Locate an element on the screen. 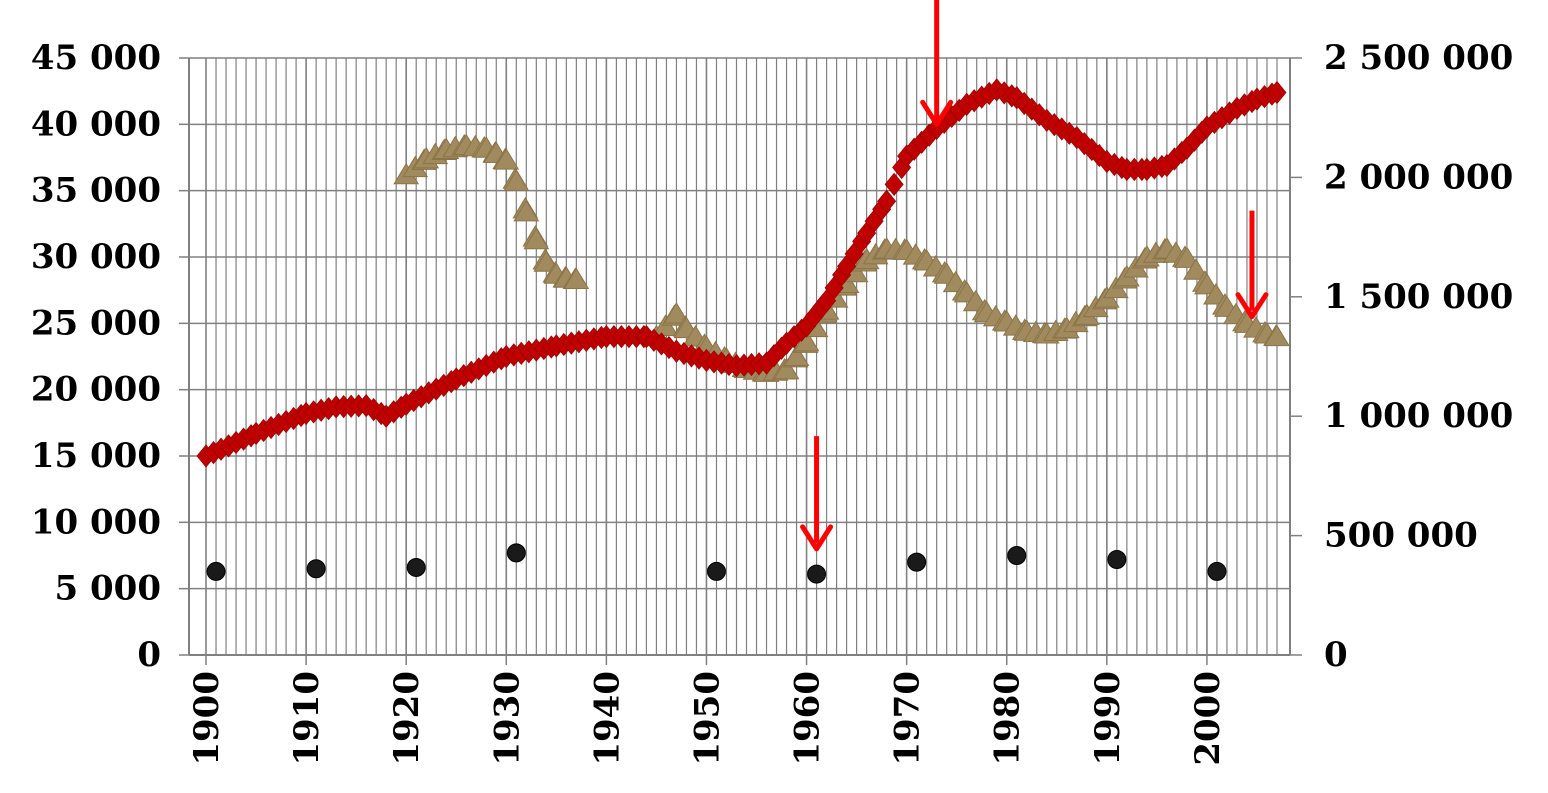 The height and width of the screenshot is (793, 1548). y-tick-label: 10 000 is located at coordinates (96, 522).